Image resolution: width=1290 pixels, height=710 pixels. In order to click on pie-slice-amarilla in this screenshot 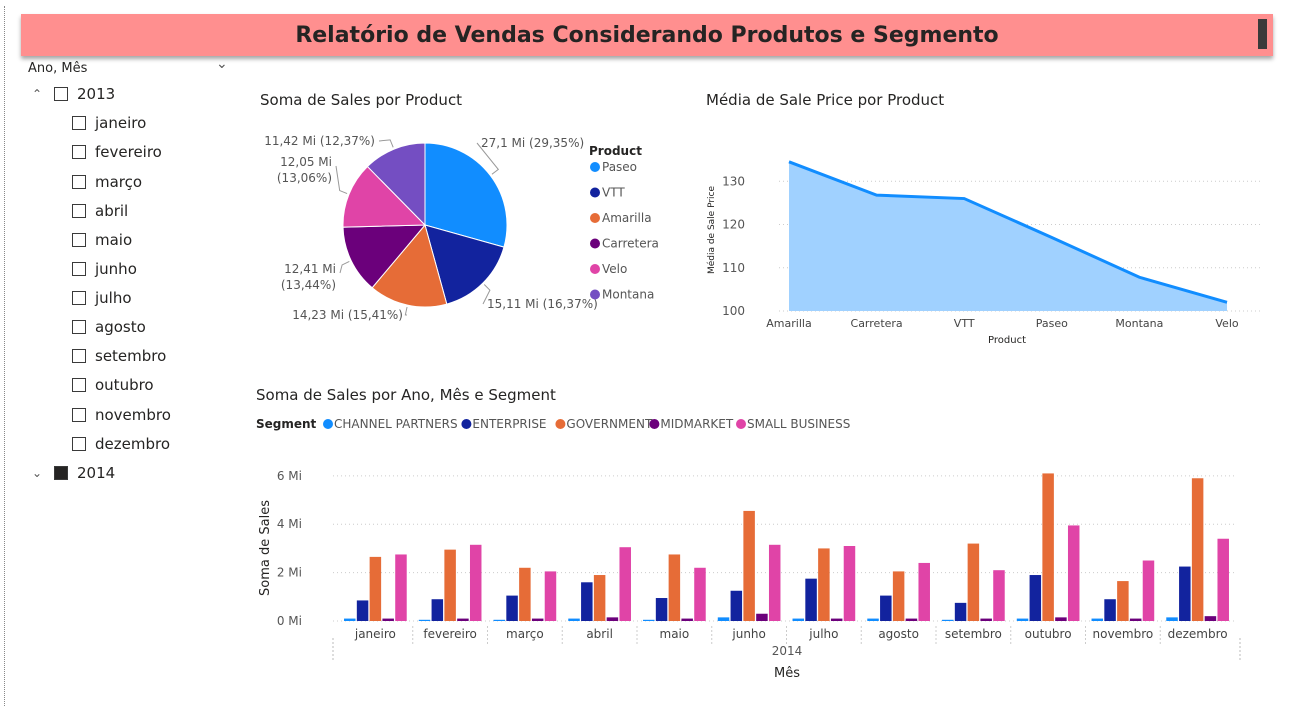, I will do `click(409, 265)`.